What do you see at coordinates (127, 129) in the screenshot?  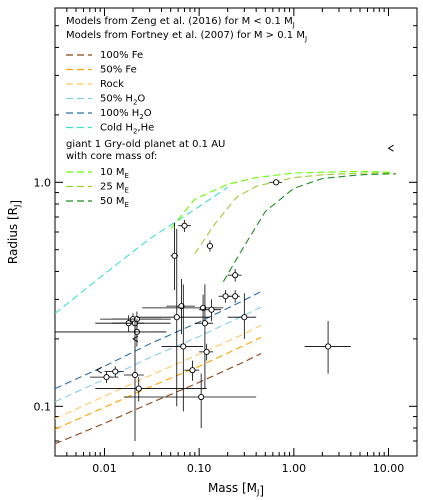 I see `legend-entry-label: Cold H2,He` at bounding box center [127, 129].